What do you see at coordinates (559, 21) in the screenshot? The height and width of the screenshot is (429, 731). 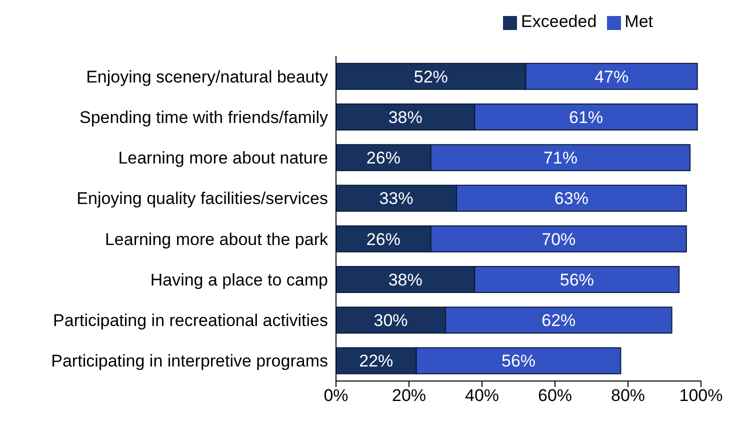 I see `legend-label: Exceeded` at bounding box center [559, 21].